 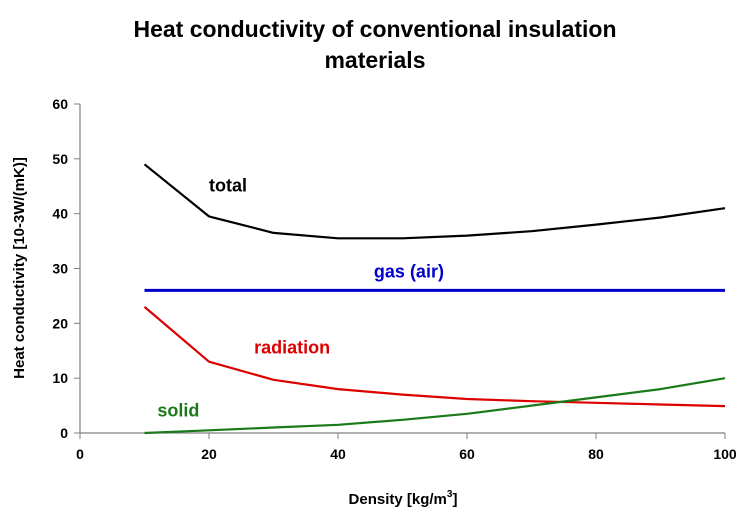 I want to click on y-tick-label: 20, so click(x=60, y=323).